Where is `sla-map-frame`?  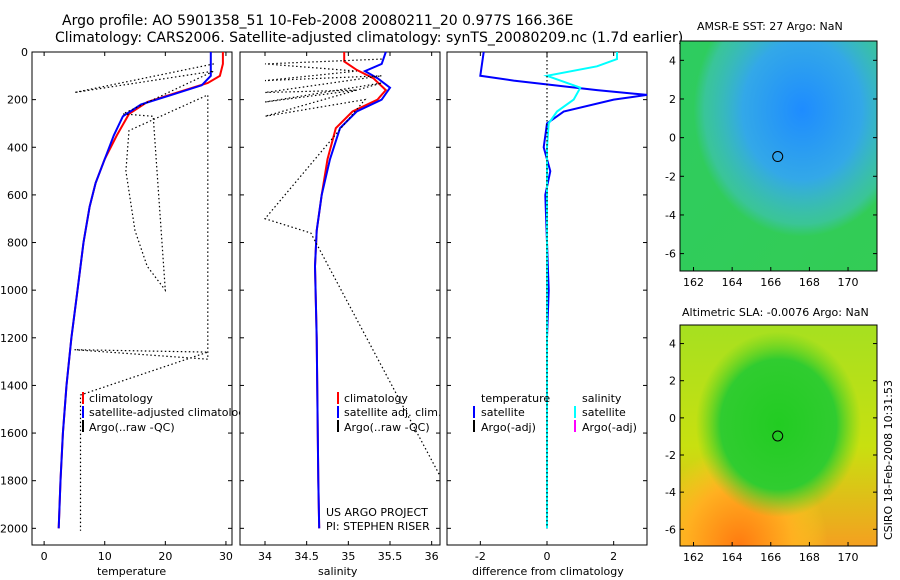
sla-map-frame is located at coordinates (778, 435).